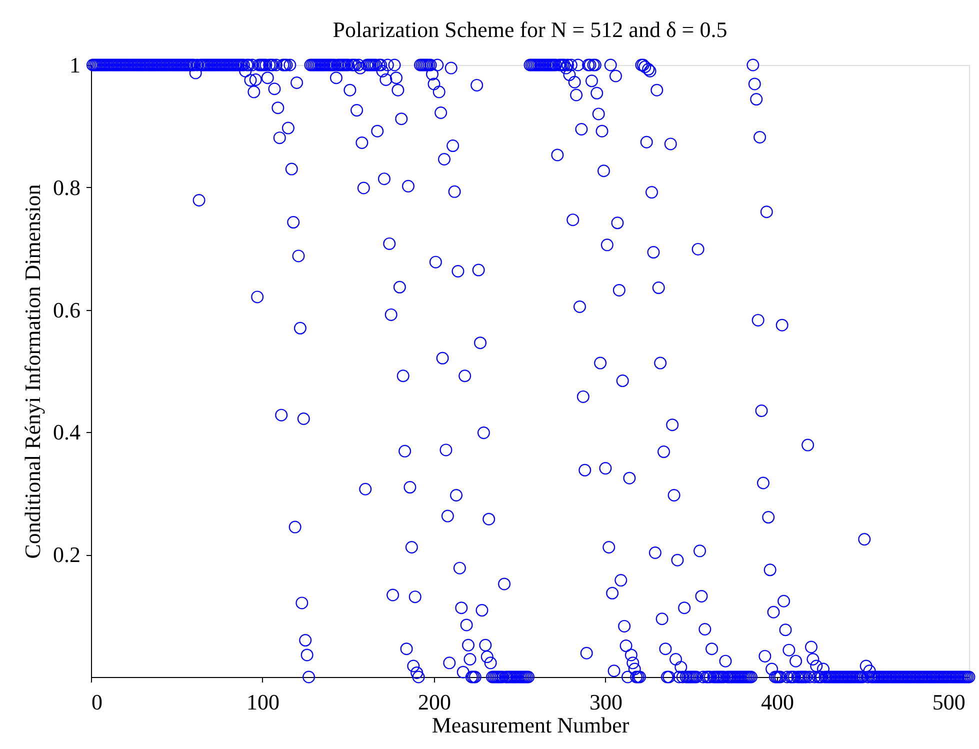 This screenshot has width=979, height=749. Describe the element at coordinates (434, 702) in the screenshot. I see `x-tick-label: 200` at that location.